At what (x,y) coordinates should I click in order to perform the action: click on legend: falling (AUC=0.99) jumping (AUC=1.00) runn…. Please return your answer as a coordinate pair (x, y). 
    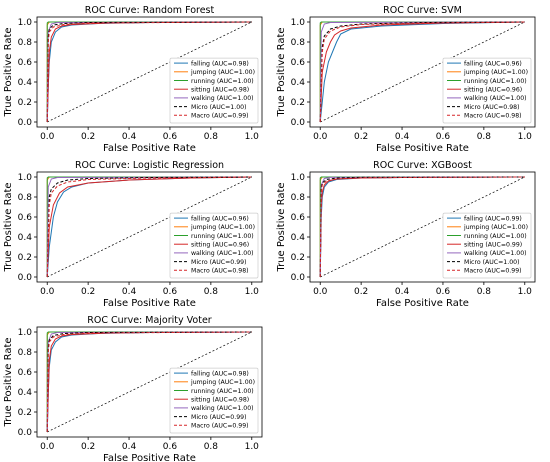
    Looking at the image, I should click on (487, 245).